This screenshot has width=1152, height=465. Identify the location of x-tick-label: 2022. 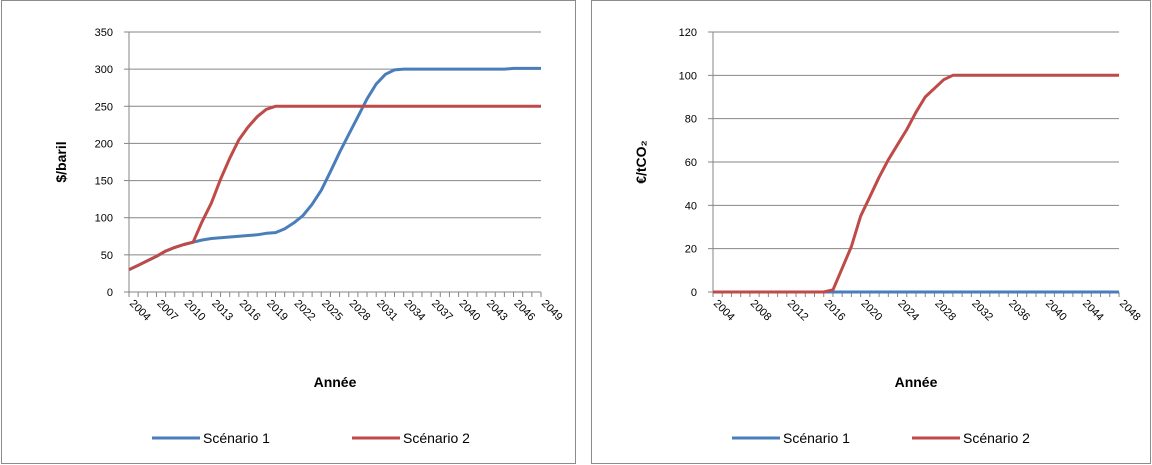
(305, 311).